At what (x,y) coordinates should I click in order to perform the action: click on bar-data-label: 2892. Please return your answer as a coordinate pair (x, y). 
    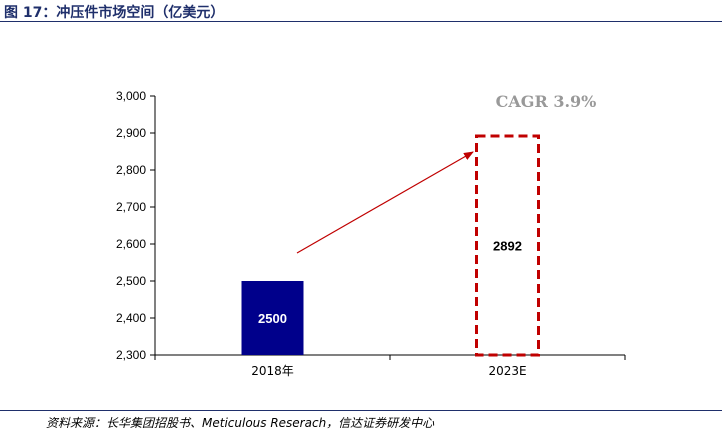
    Looking at the image, I should click on (507, 245).